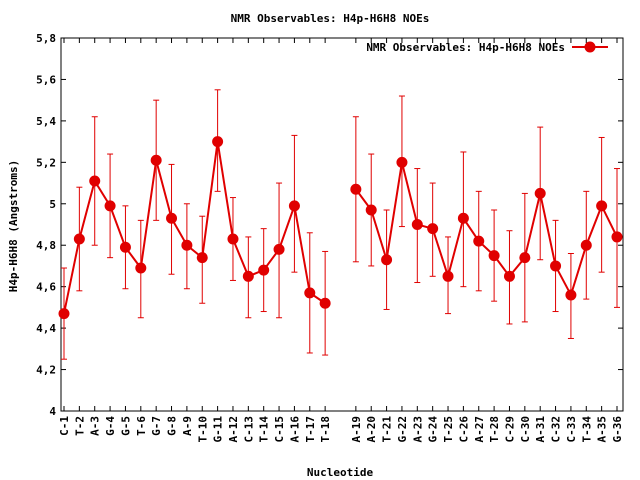 This screenshot has height=480, width=640. What do you see at coordinates (46, 162) in the screenshot?
I see `y-tick-label: 5,2` at bounding box center [46, 162].